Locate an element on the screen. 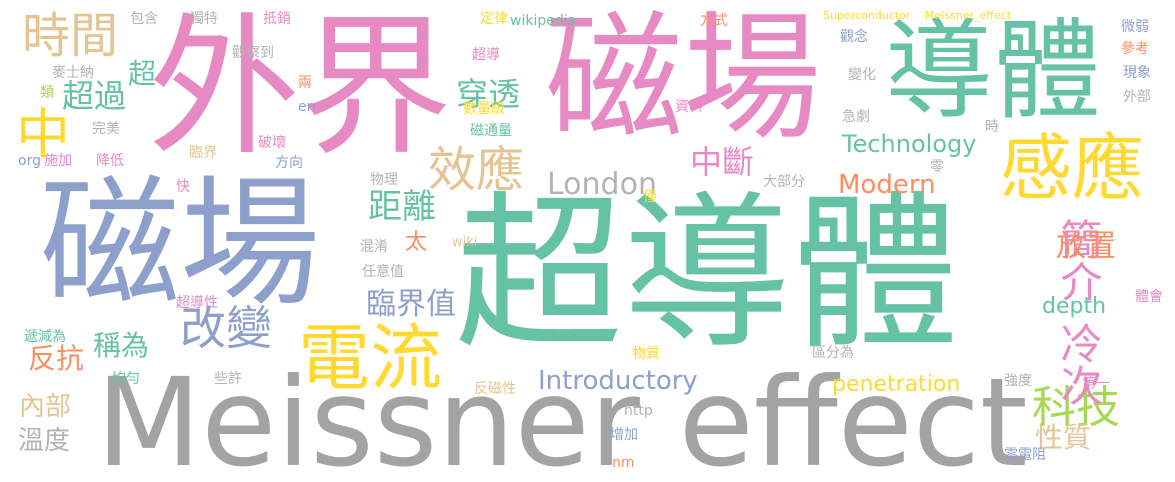 This screenshot has width=1175, height=482. word: 現象 is located at coordinates (1137, 73).